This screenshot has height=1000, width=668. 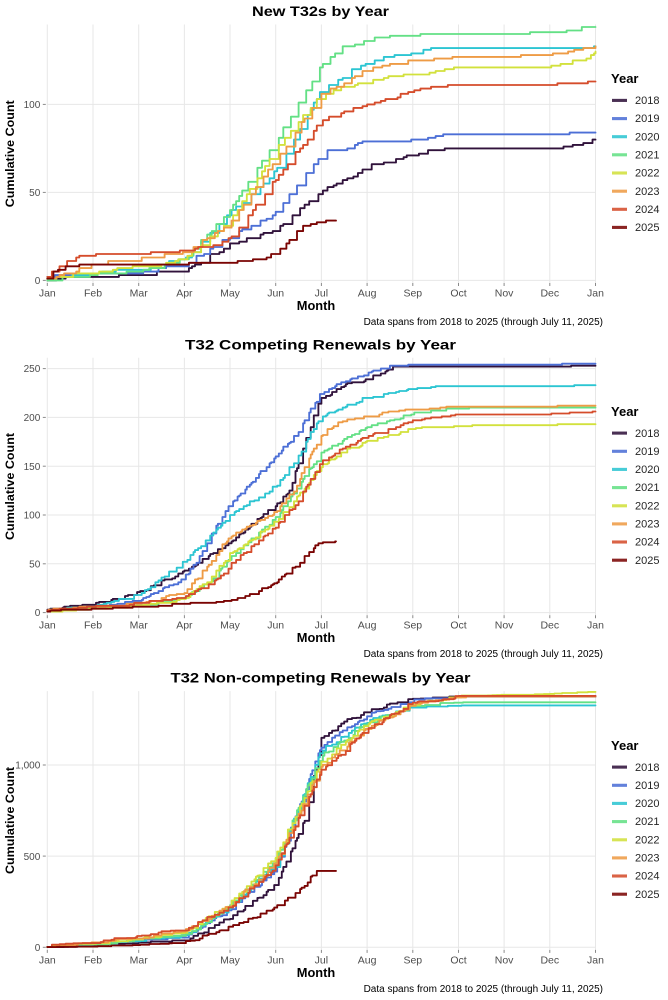 What do you see at coordinates (321, 344) in the screenshot?
I see `svg-text: T32 Competing Renewals by Year` at bounding box center [321, 344].